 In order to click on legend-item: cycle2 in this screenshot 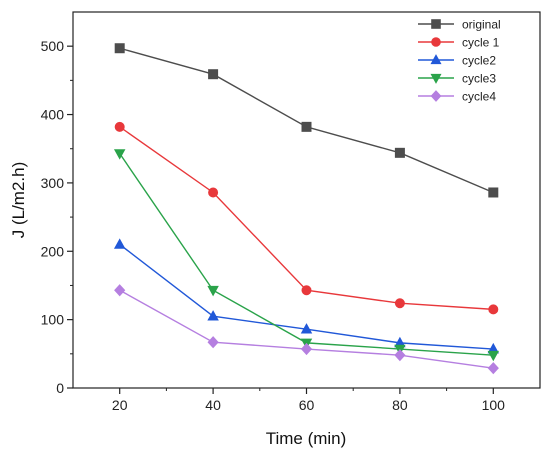, I will do `click(457, 61)`.